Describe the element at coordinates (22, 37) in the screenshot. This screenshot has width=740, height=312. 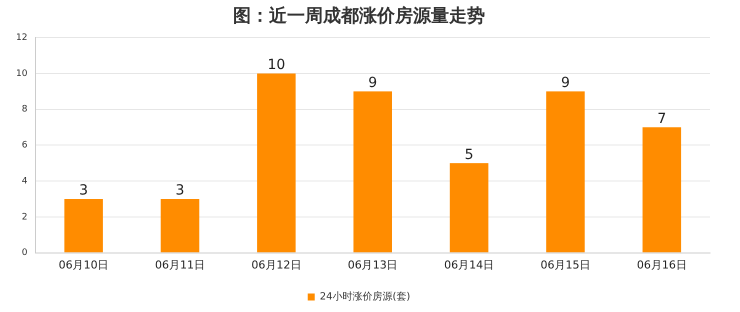
I see `y-tick-label: 12` at that location.